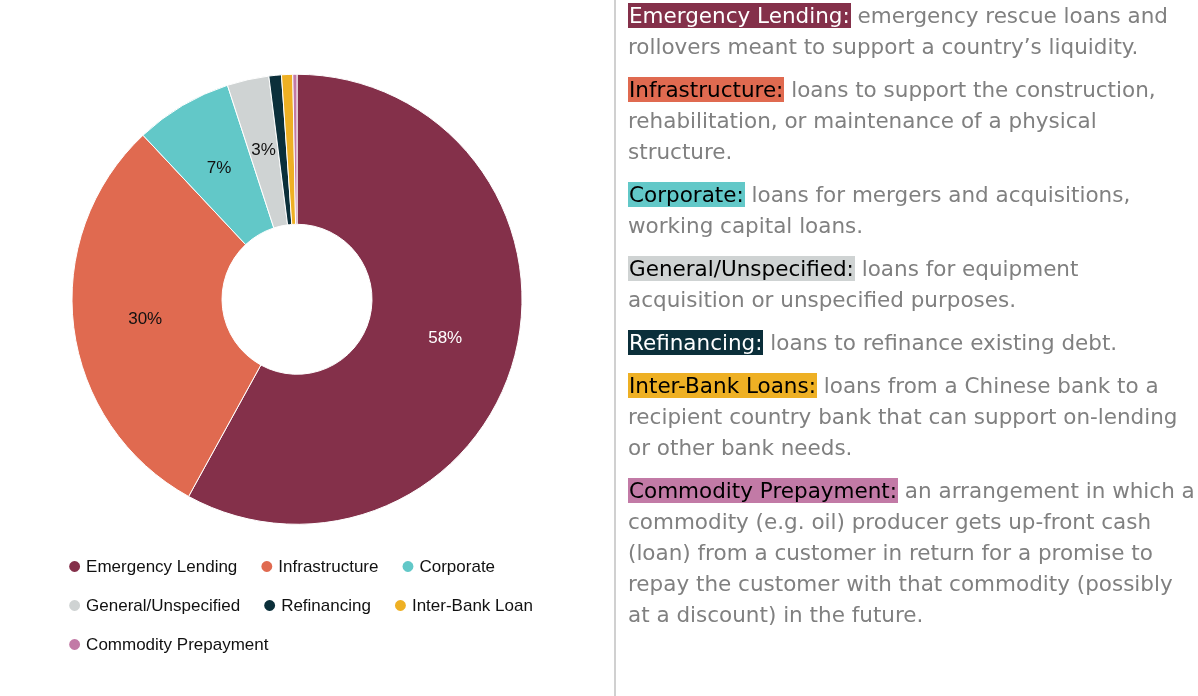 The width and height of the screenshot is (1198, 696). Describe the element at coordinates (163, 605) in the screenshot. I see `legend-label: General/Unspecified` at that location.